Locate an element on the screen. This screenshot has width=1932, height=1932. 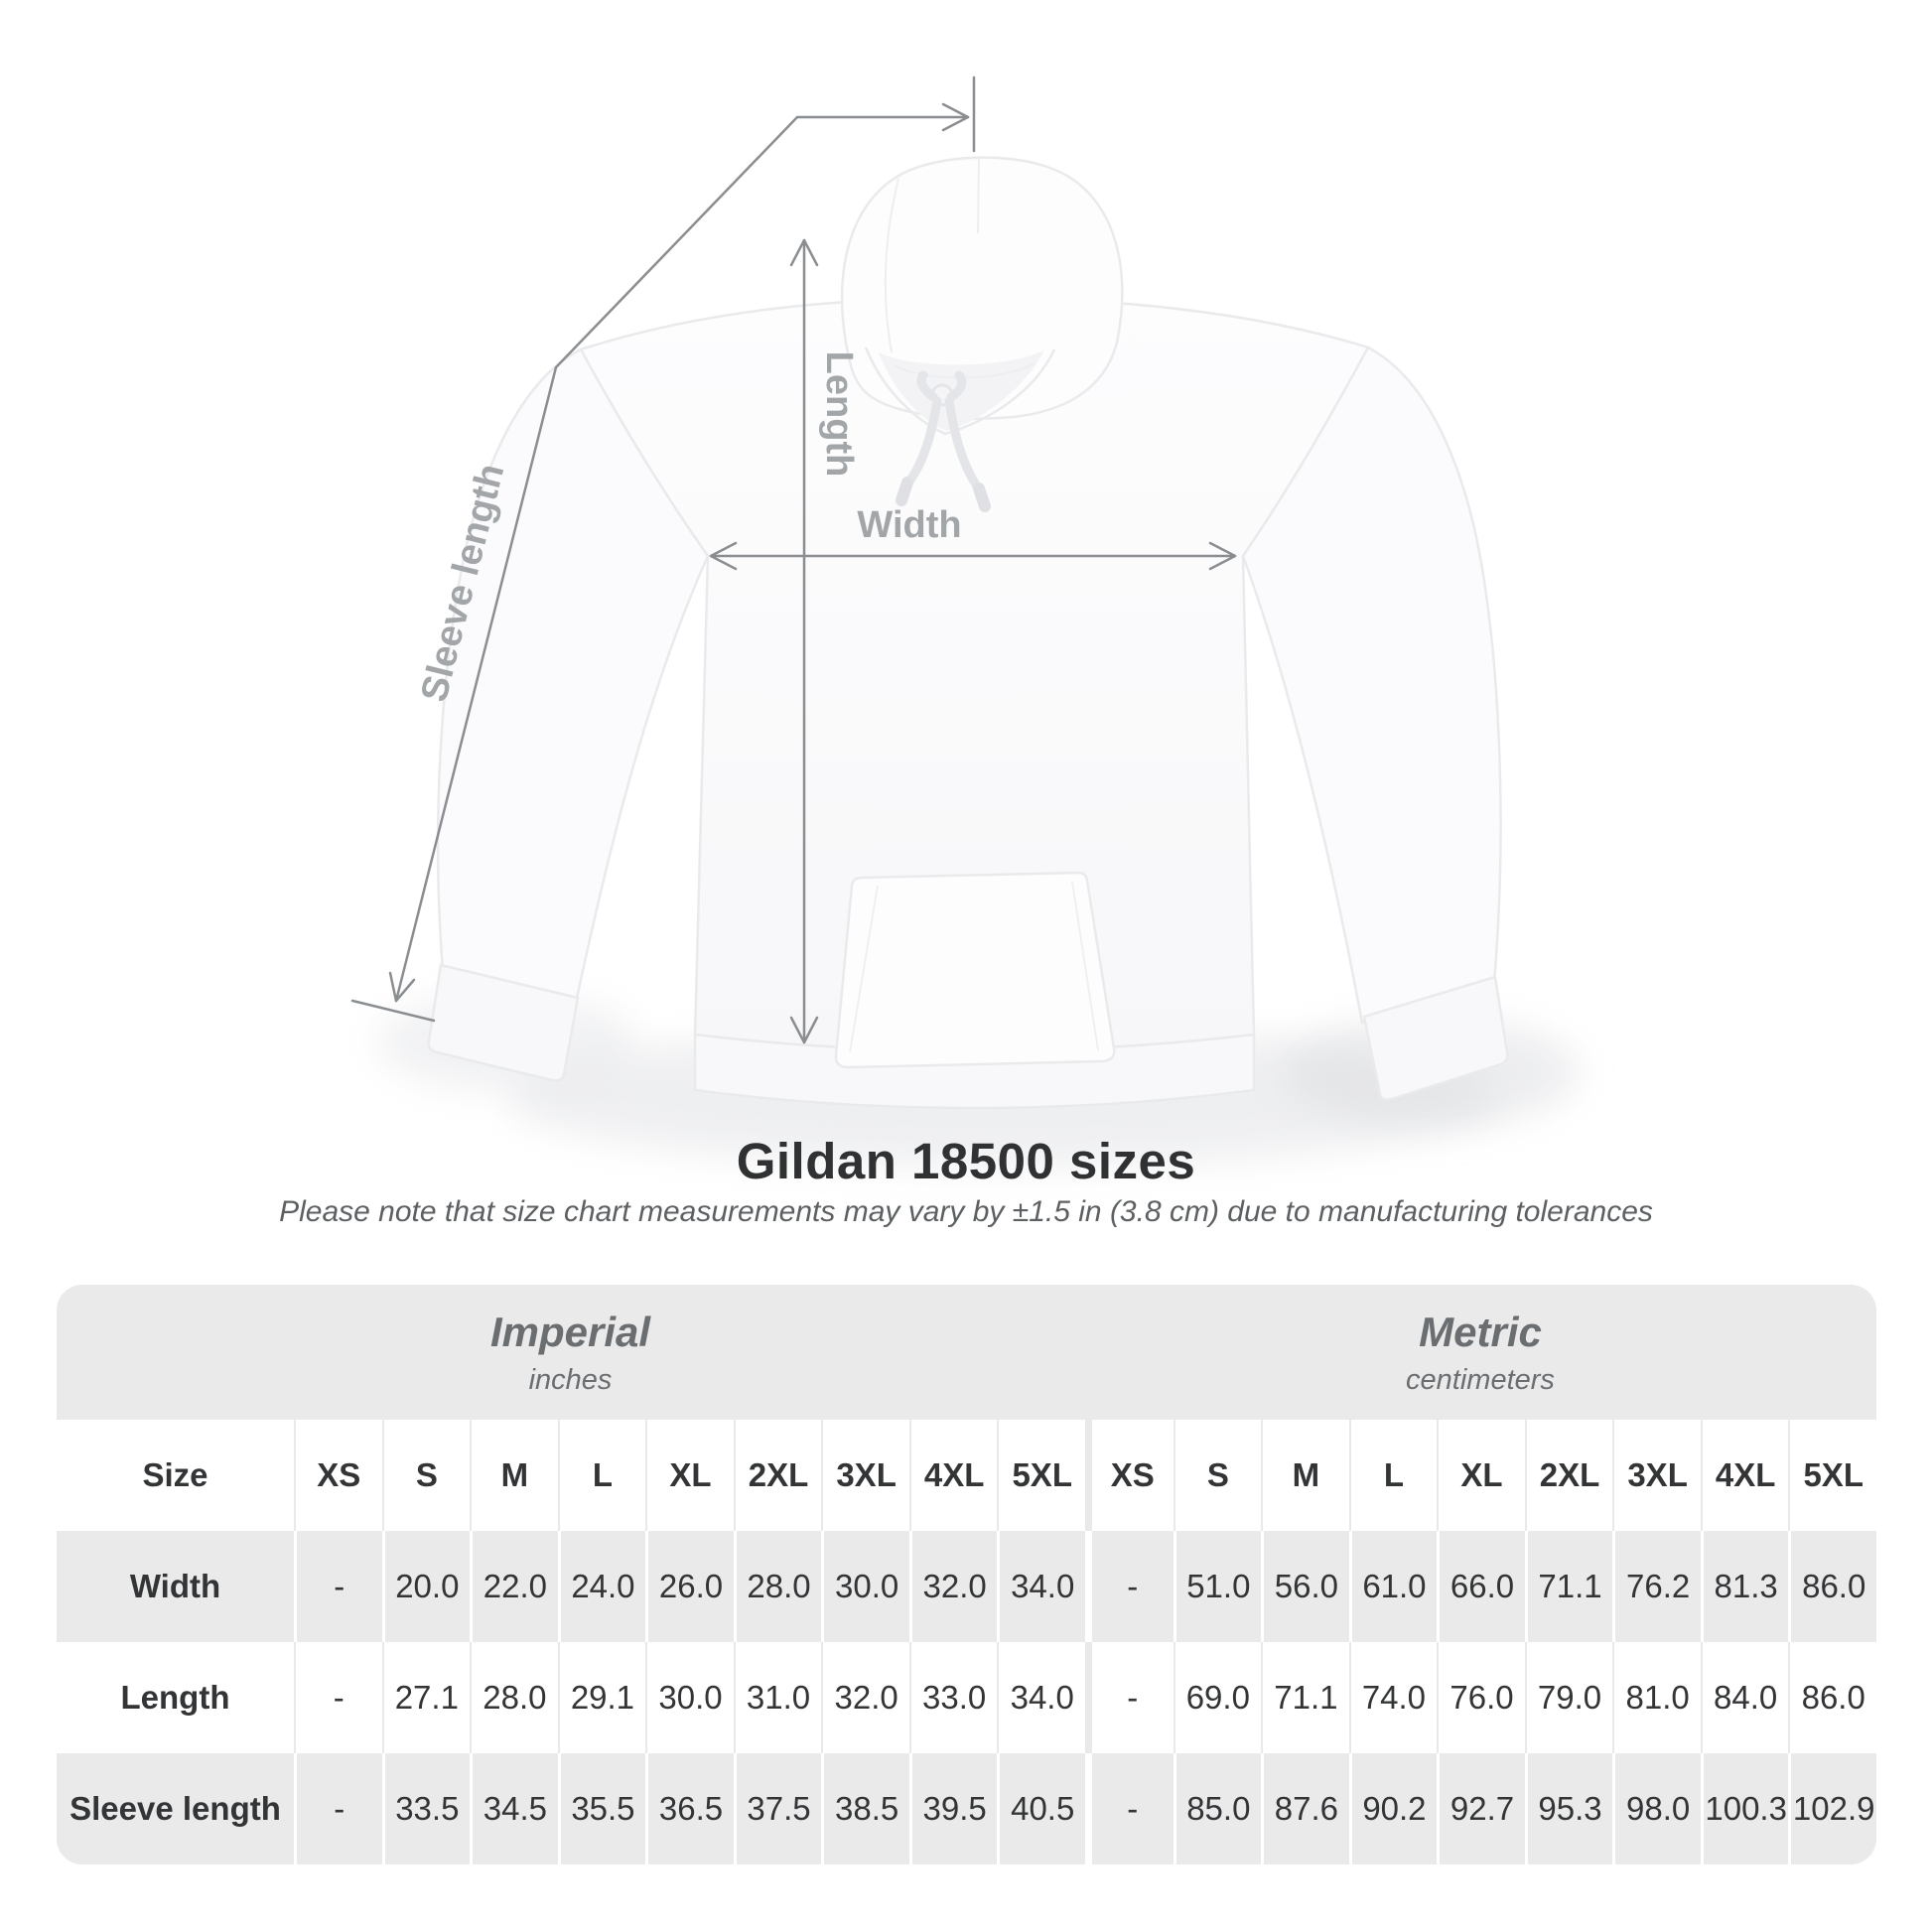
value-cell: 81.0 is located at coordinates (1656, 1698).